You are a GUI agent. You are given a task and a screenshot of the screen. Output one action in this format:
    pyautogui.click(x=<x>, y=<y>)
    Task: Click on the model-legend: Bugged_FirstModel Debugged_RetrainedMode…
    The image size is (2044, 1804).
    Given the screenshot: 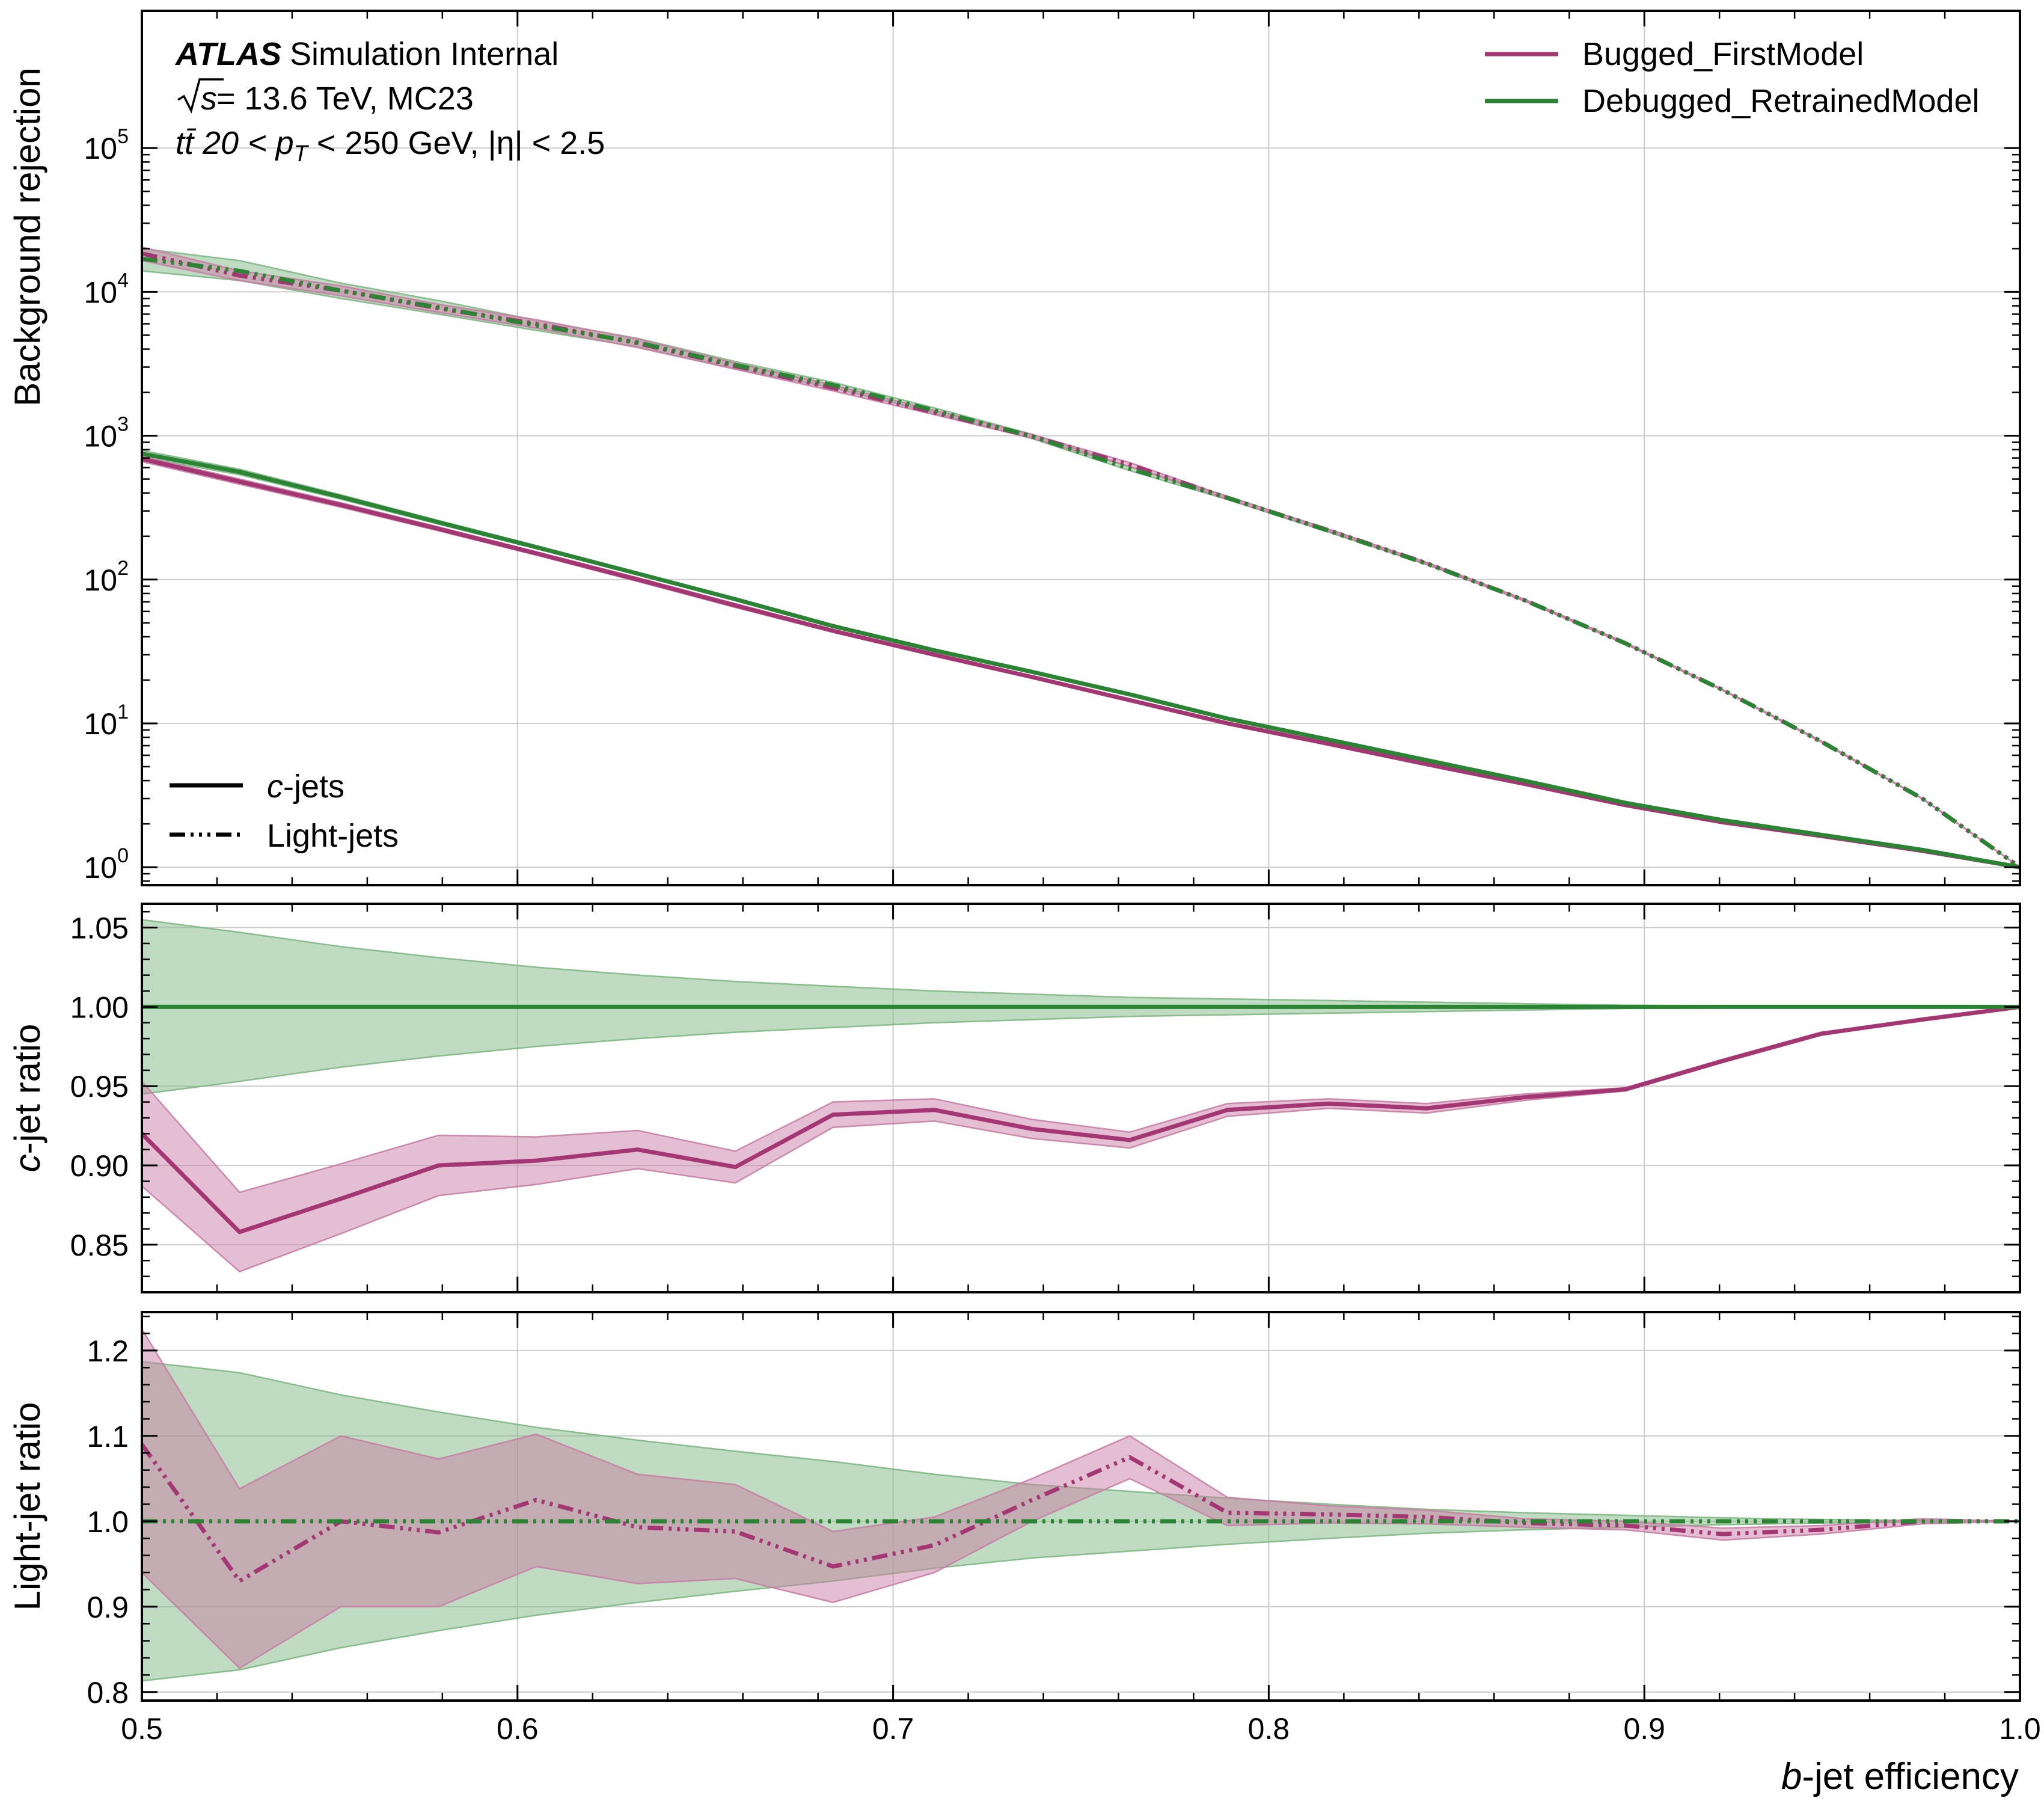 What is the action you would take?
    pyautogui.click(x=1732, y=77)
    